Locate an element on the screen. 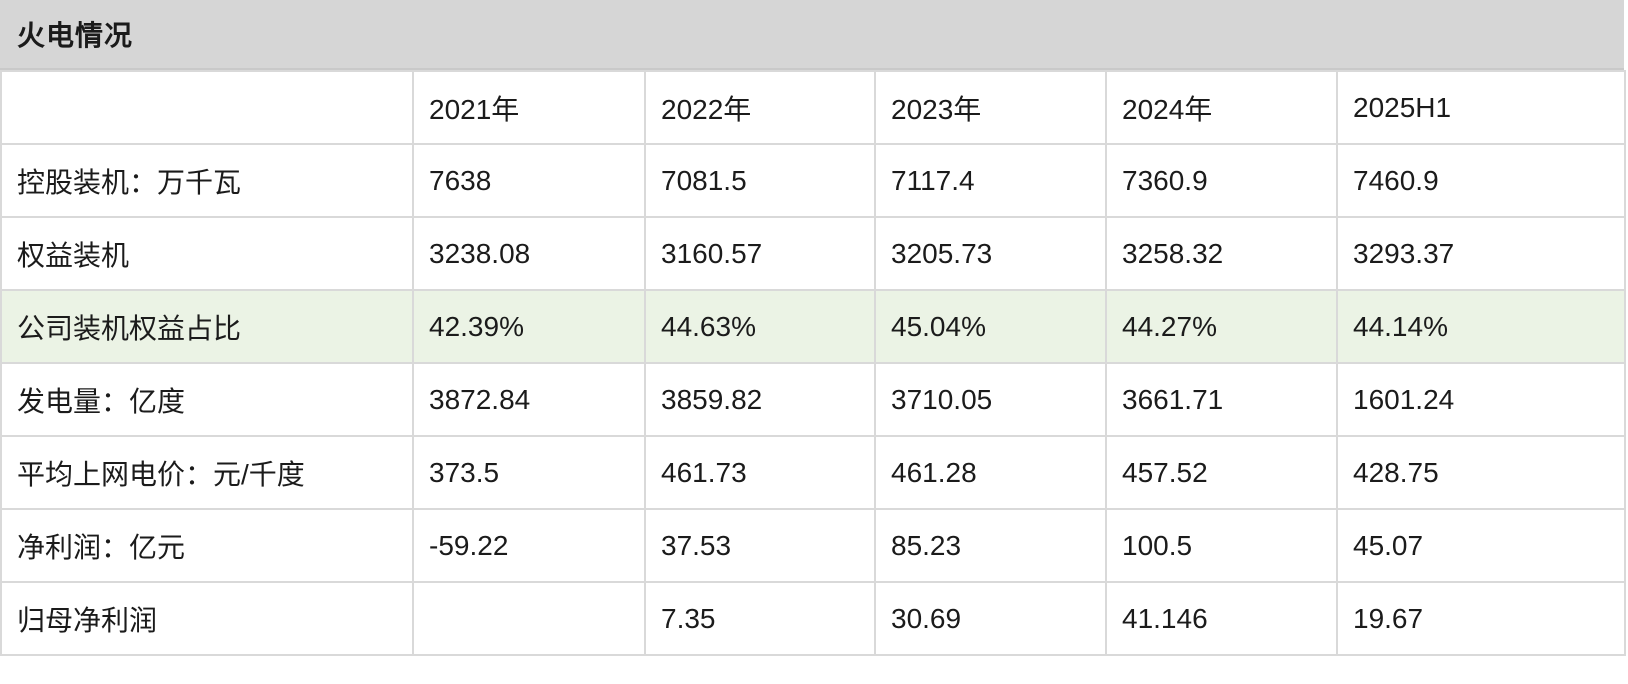 This screenshot has height=684, width=1628. table-title: 火电情况 is located at coordinates (75, 35).